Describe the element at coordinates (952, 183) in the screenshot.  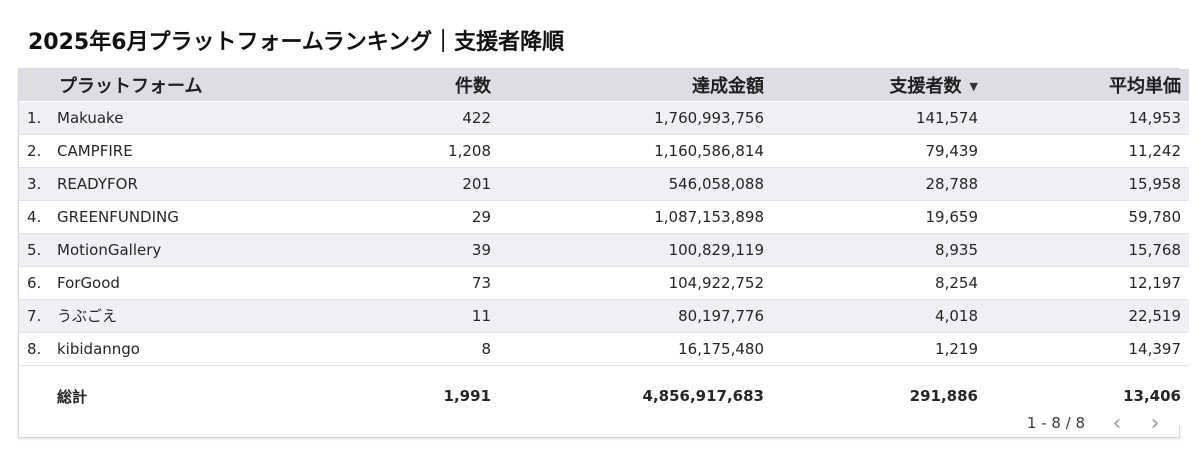
I see `row-backers: 28,788` at that location.